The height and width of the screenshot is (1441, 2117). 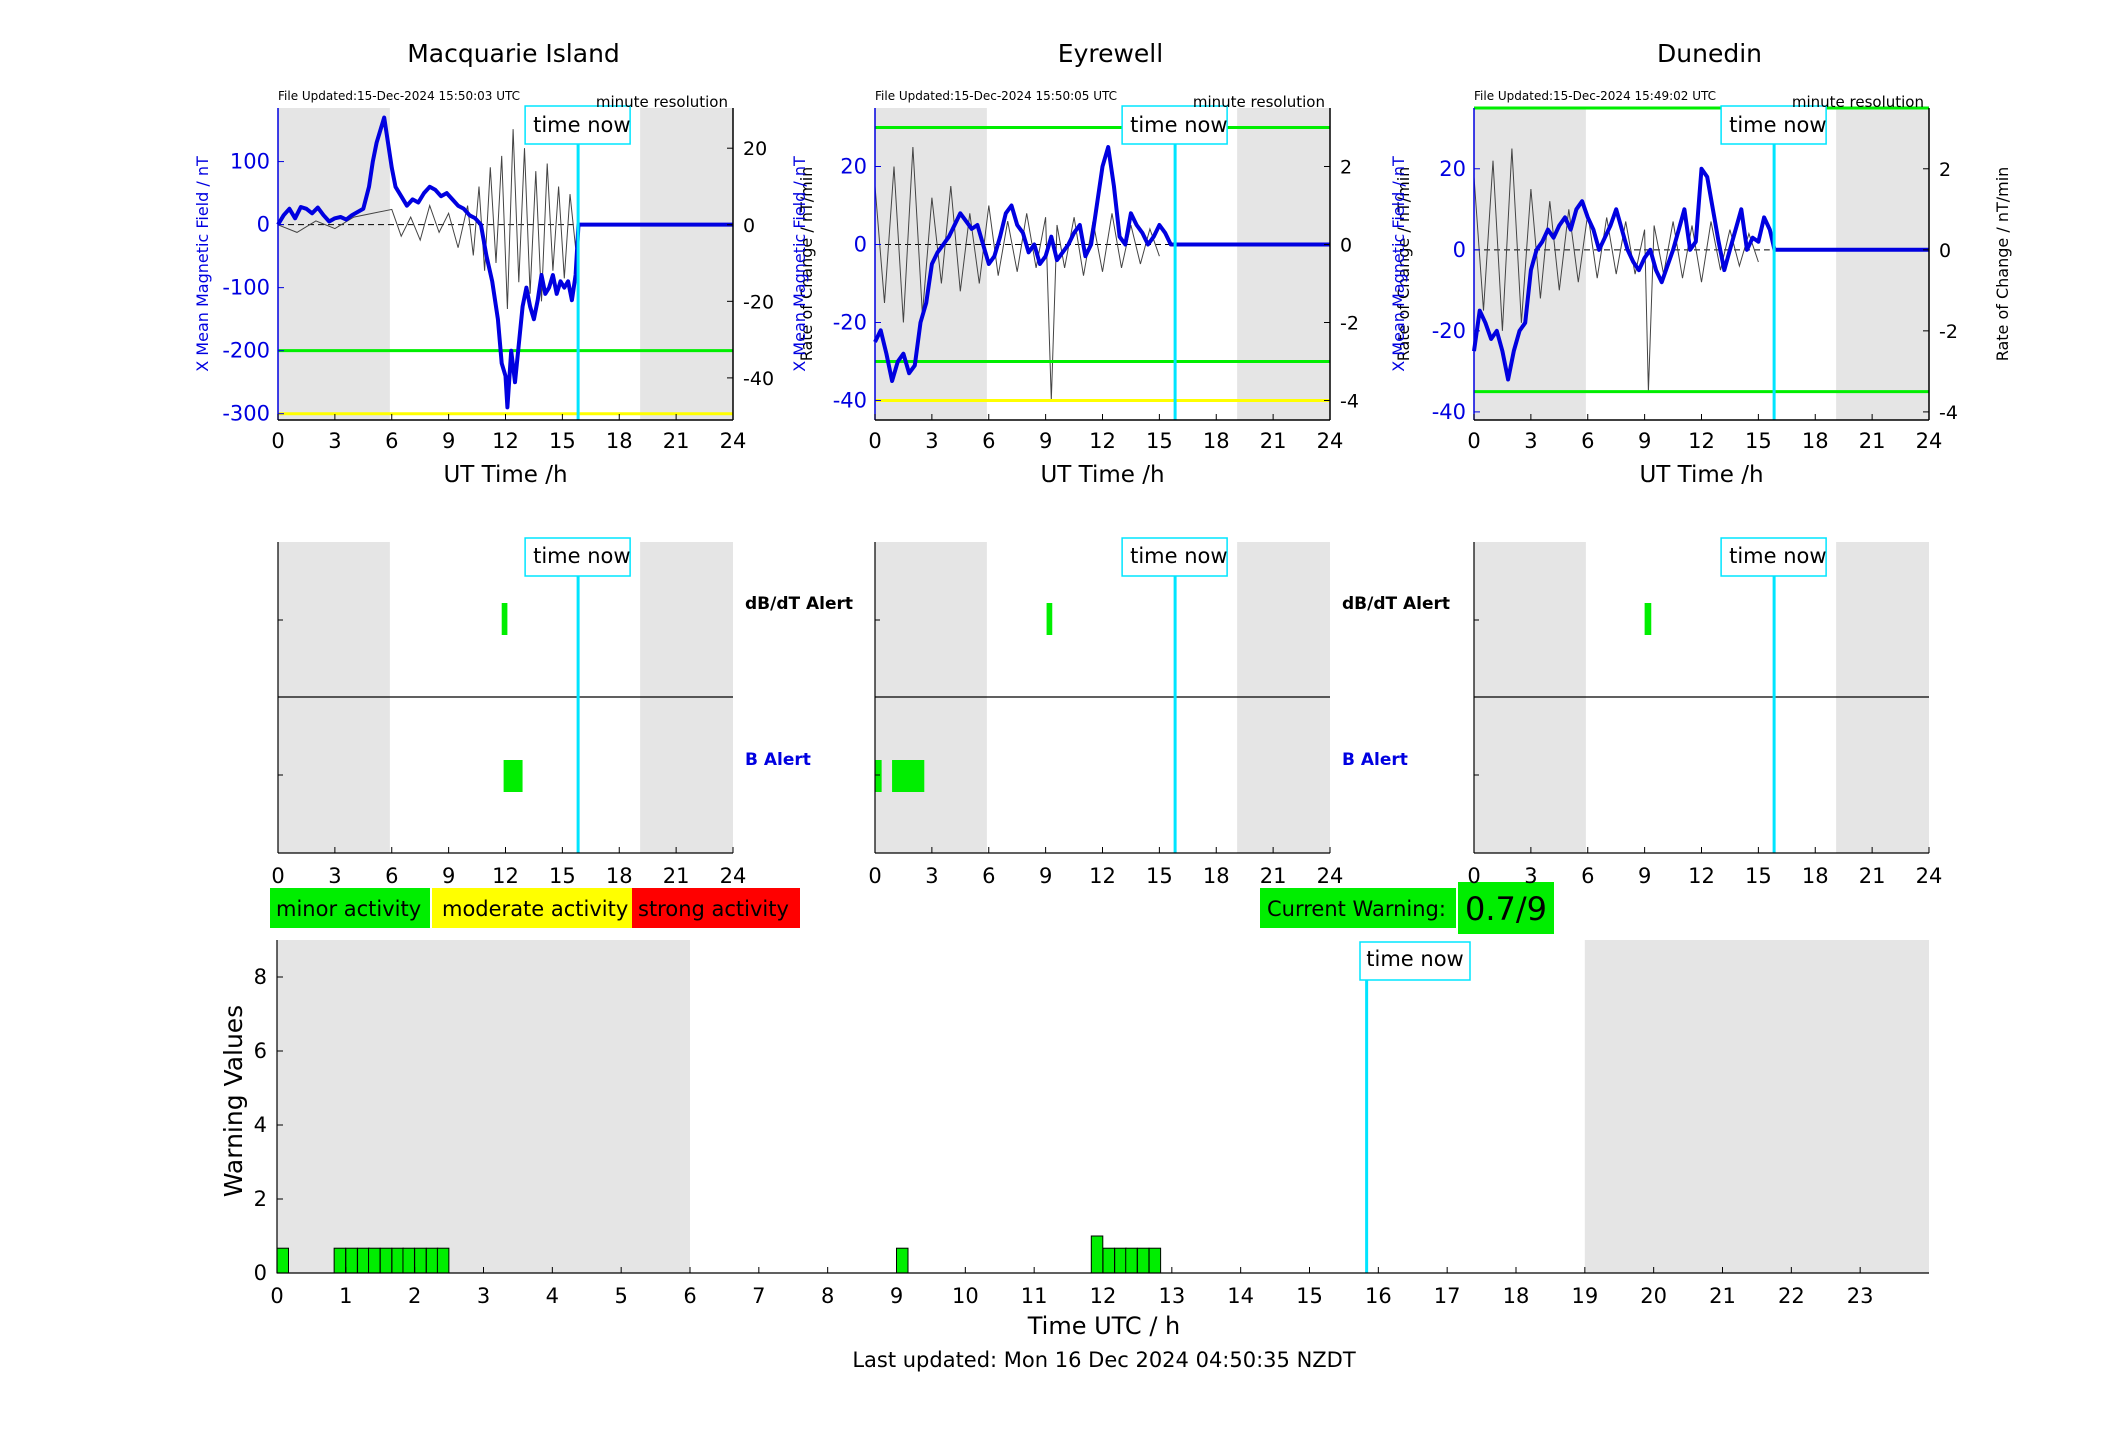 I want to click on warning-x-tick-label: 19, so click(x=1584, y=1296).